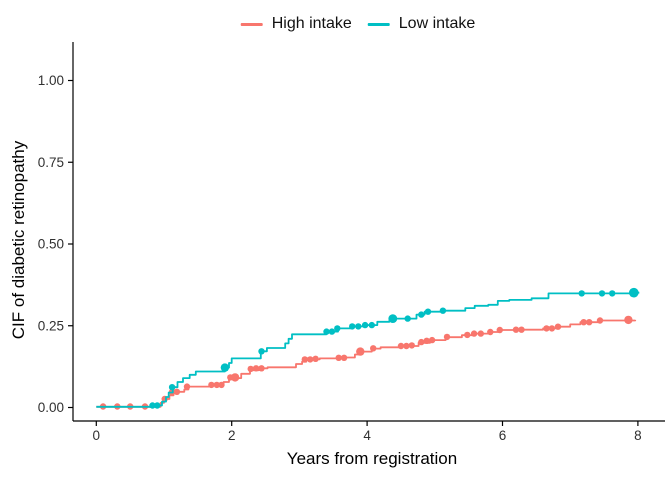 The width and height of the screenshot is (672, 480). I want to click on legend-item-high-intake: High intake, so click(296, 23).